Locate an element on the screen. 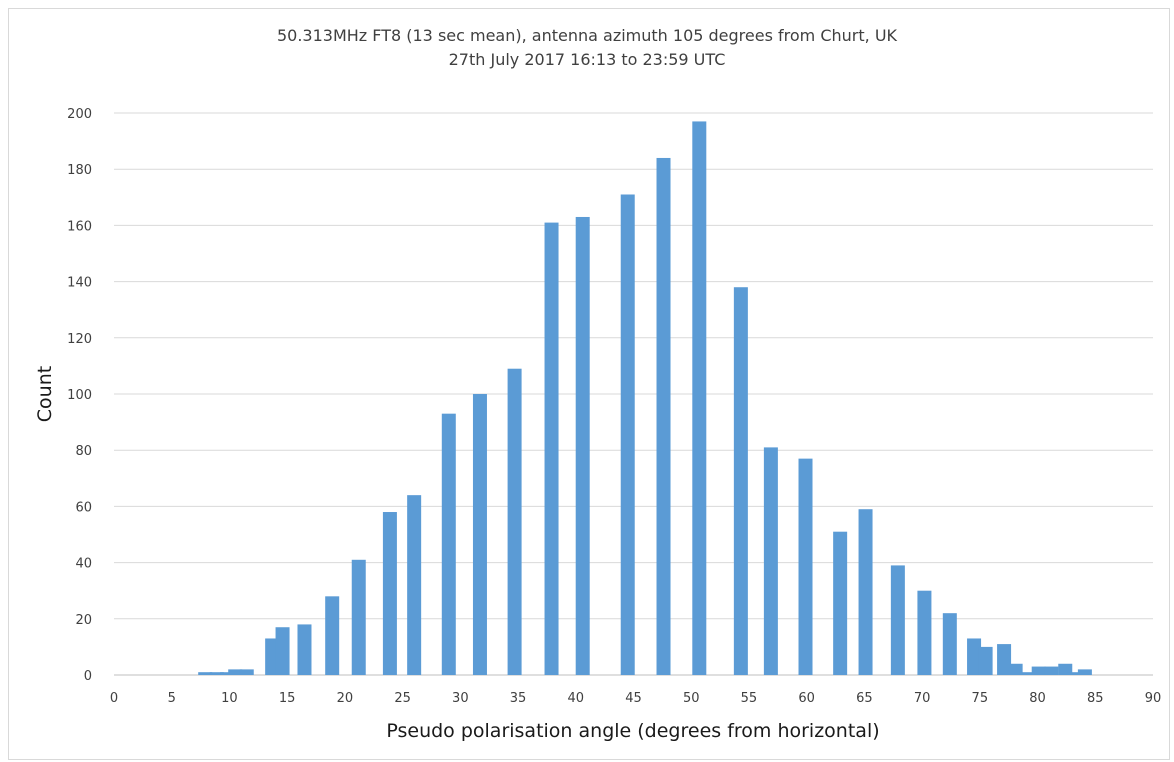 The width and height of the screenshot is (1174, 762). x-tick-label: 50 is located at coordinates (691, 698).